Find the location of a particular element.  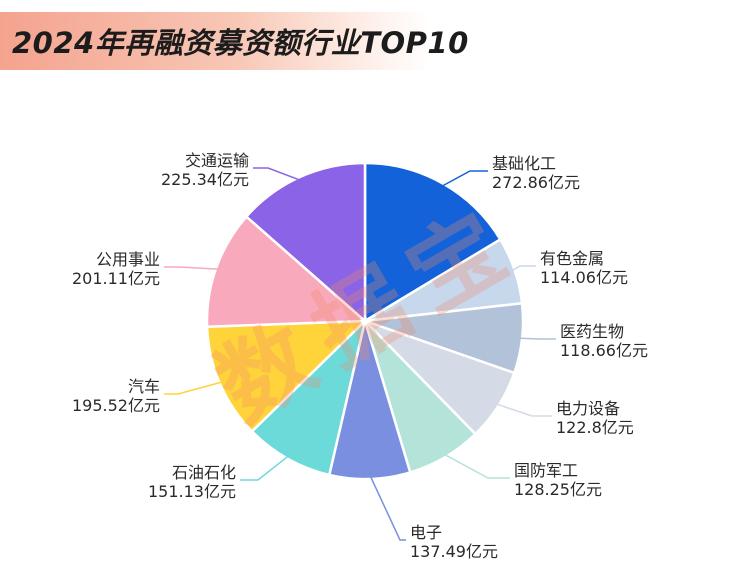

slice-category-label: 电子 is located at coordinates (426, 532).